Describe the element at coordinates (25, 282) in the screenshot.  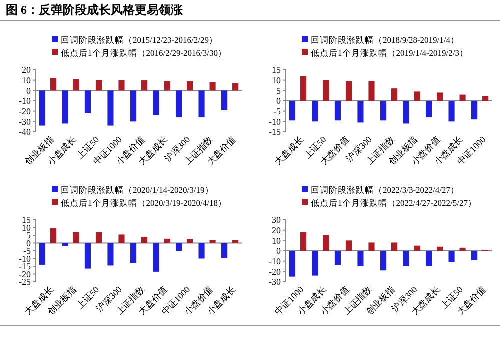
I see `y-tick-label: -25` at that location.